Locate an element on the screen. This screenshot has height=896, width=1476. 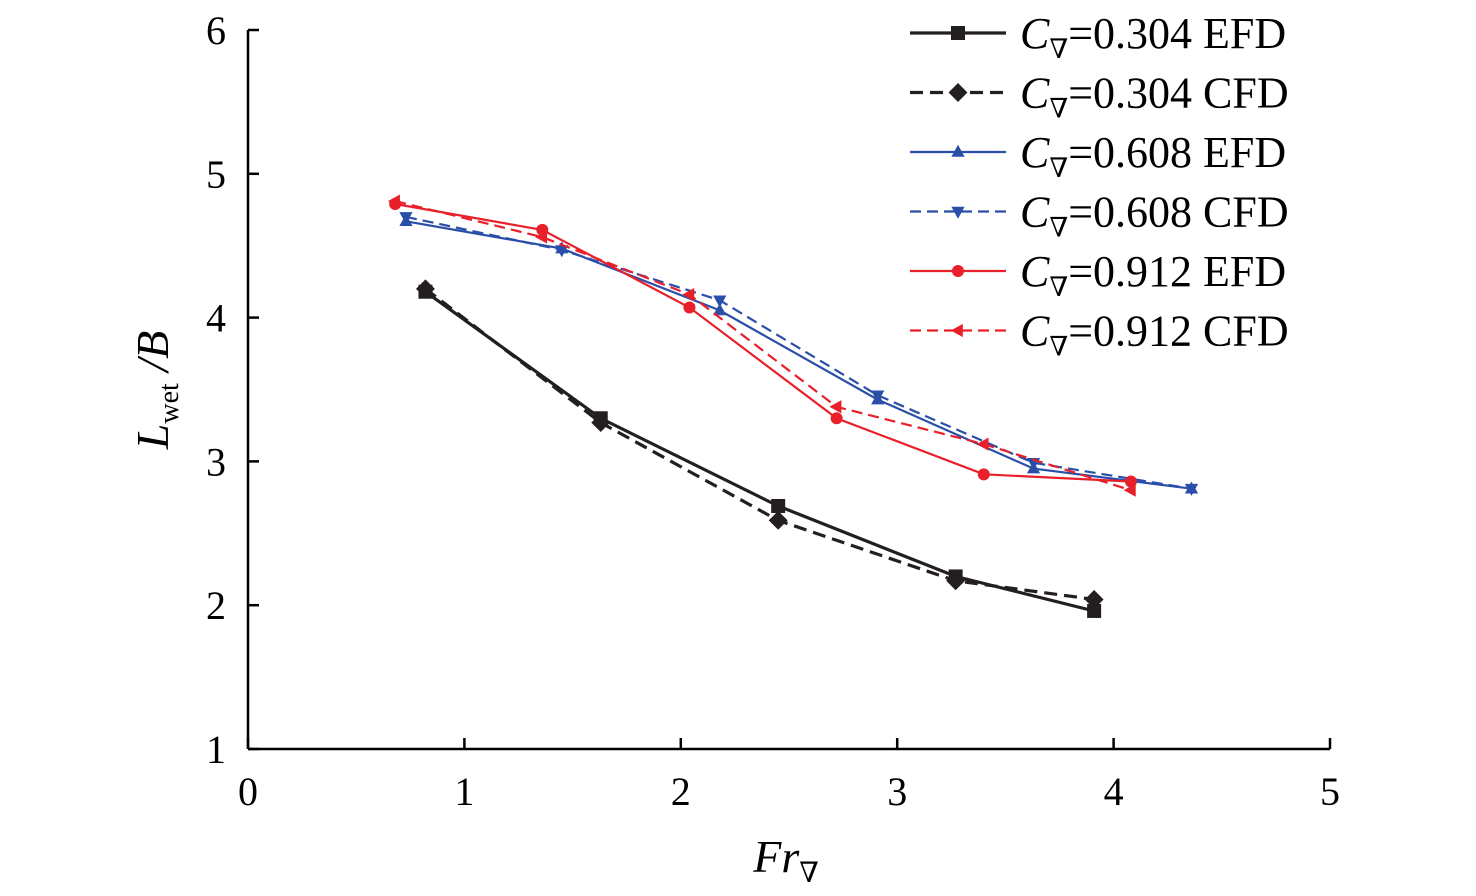
x-tick-label: 1 is located at coordinates (464, 791).